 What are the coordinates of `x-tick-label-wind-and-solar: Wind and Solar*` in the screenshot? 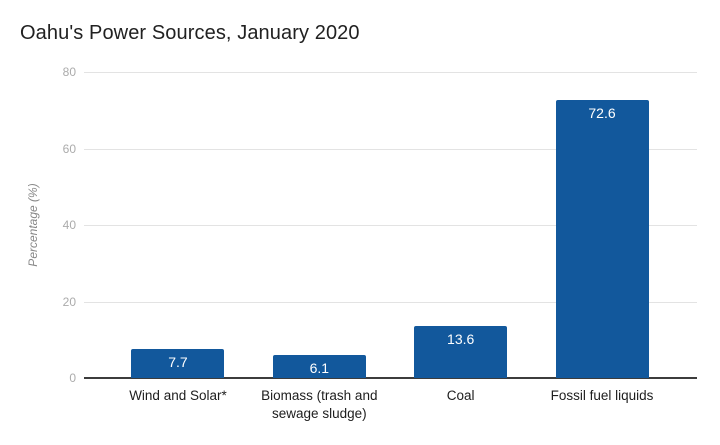 It's located at (178, 395).